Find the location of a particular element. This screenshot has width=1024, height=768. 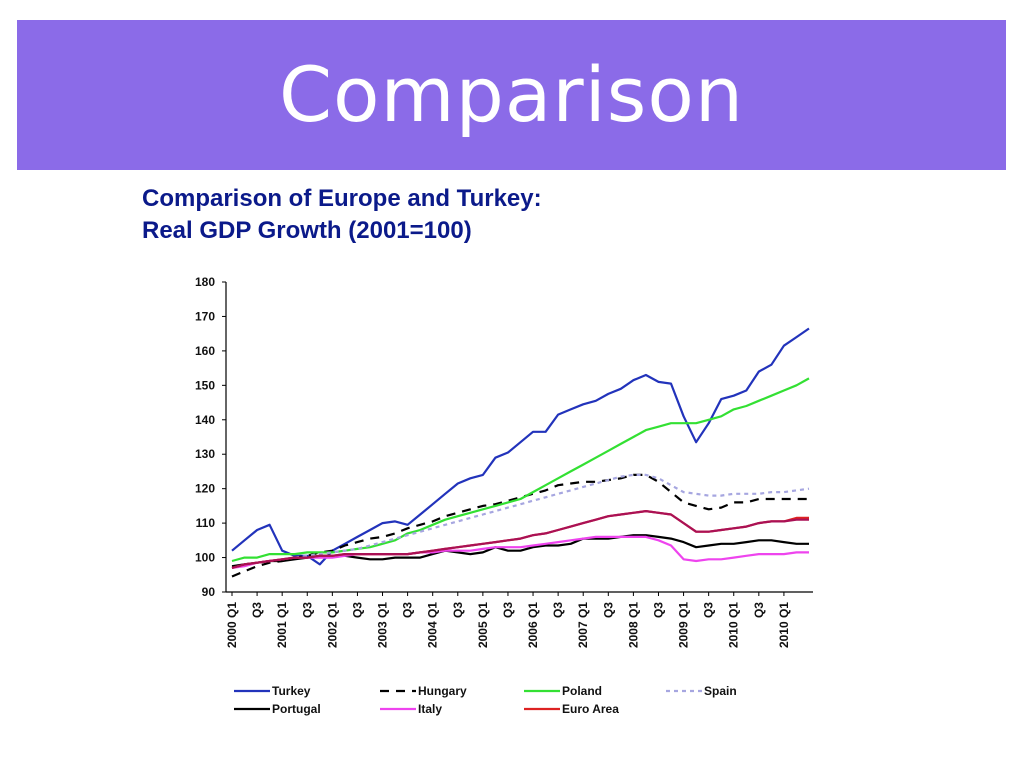

x-tick-label: 2003 Q1 is located at coordinates (383, 625).